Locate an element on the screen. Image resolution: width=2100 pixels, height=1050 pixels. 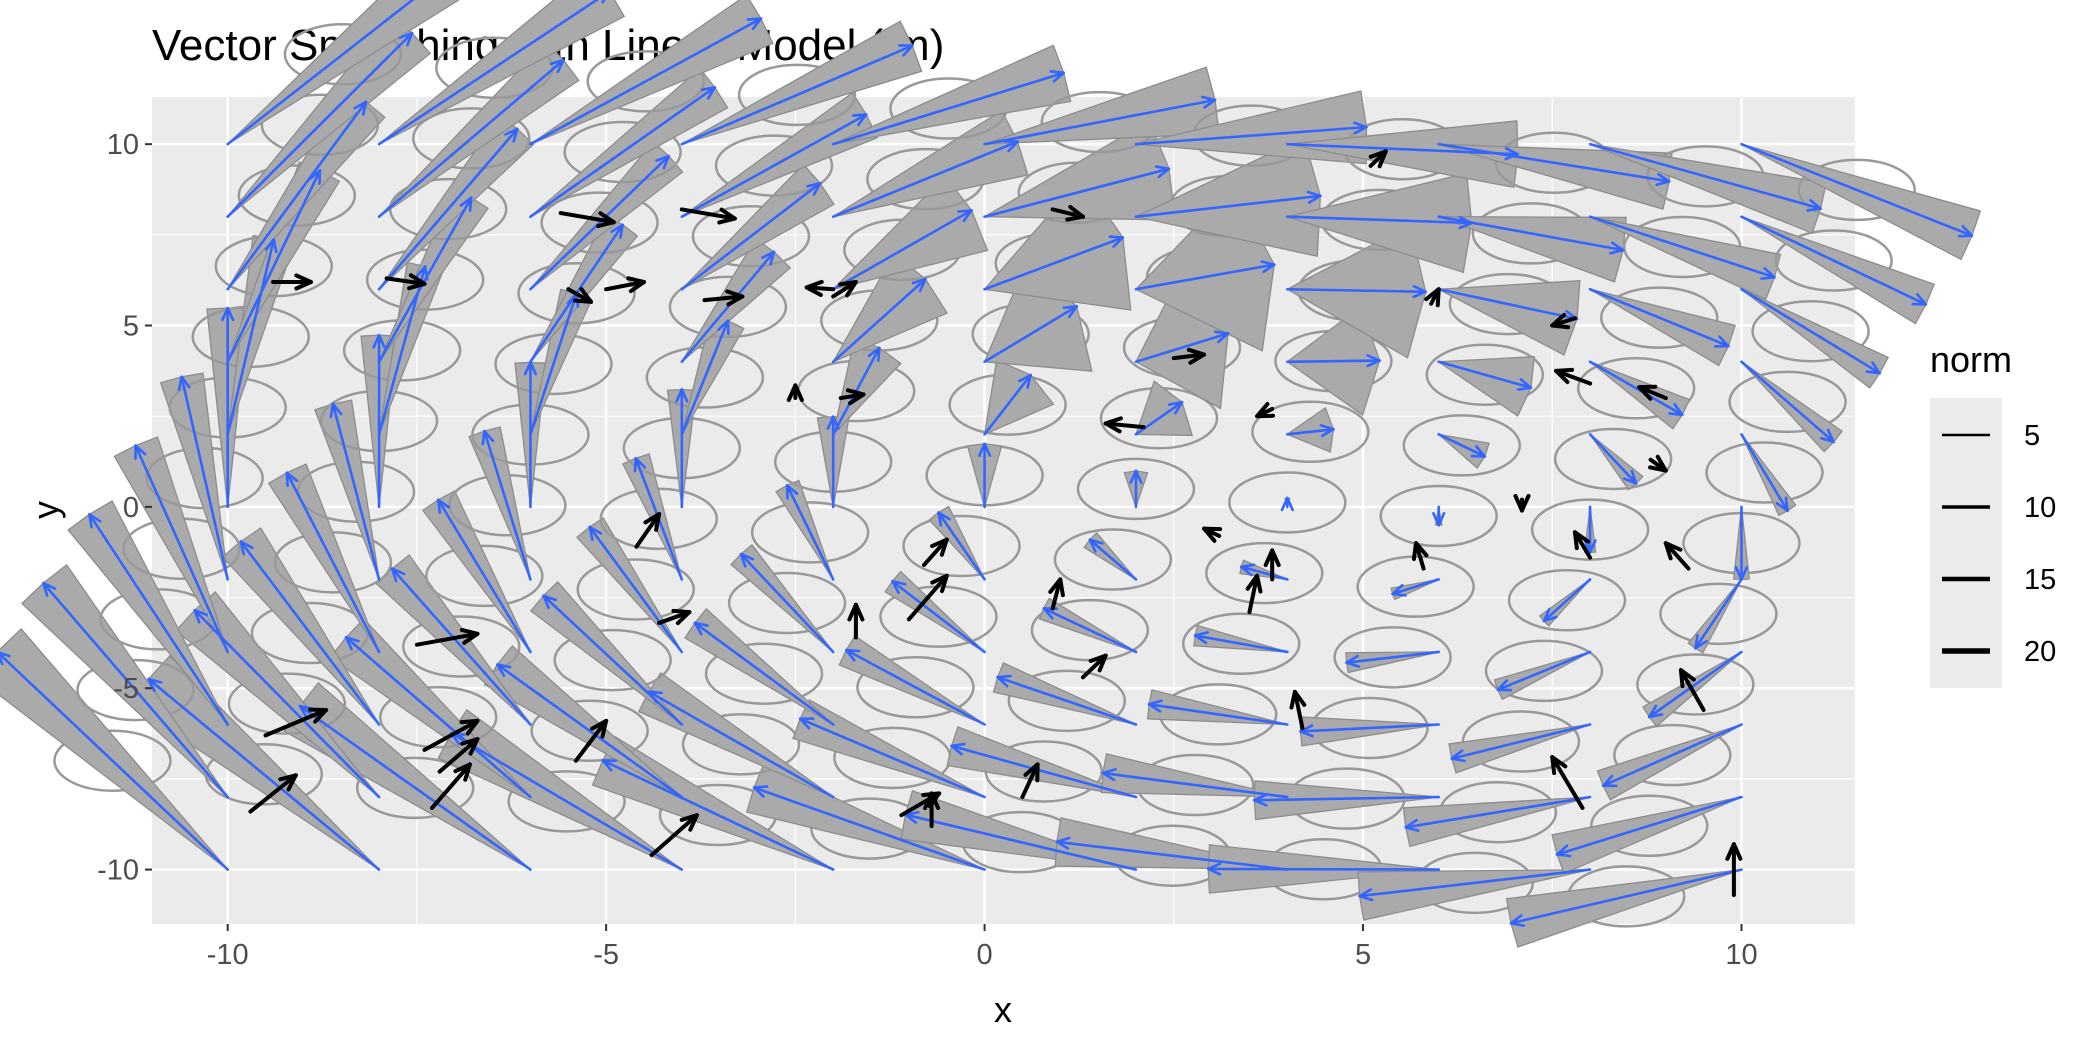
x-tick-label: 0 is located at coordinates (985, 955).